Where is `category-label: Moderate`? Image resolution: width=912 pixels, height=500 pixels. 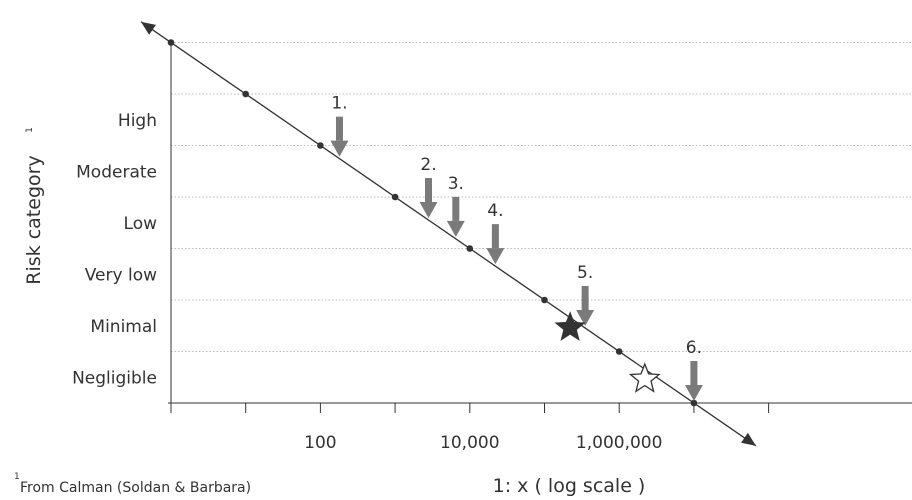 category-label: Moderate is located at coordinates (116, 172).